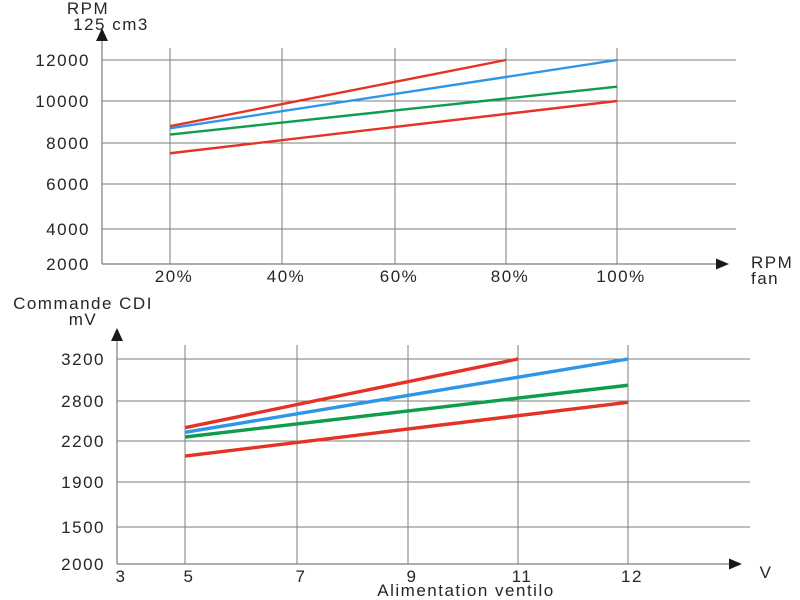  I want to click on x-tick-label: 100%, so click(620, 276).